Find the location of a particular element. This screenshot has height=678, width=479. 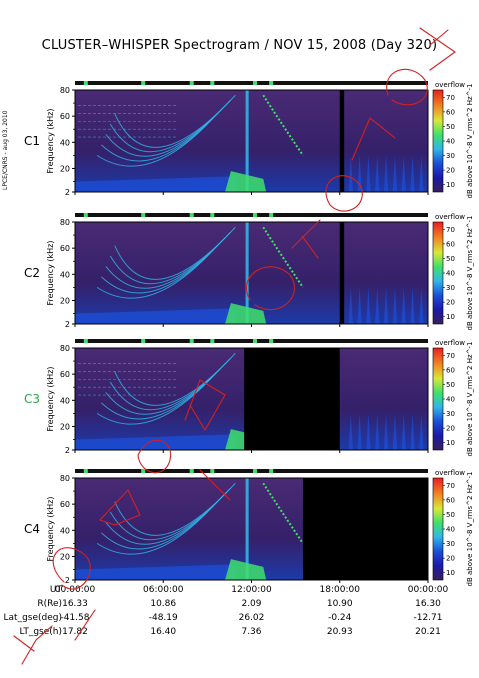

orbit-row-label: Lat_gse(deg) is located at coordinates (32, 618).